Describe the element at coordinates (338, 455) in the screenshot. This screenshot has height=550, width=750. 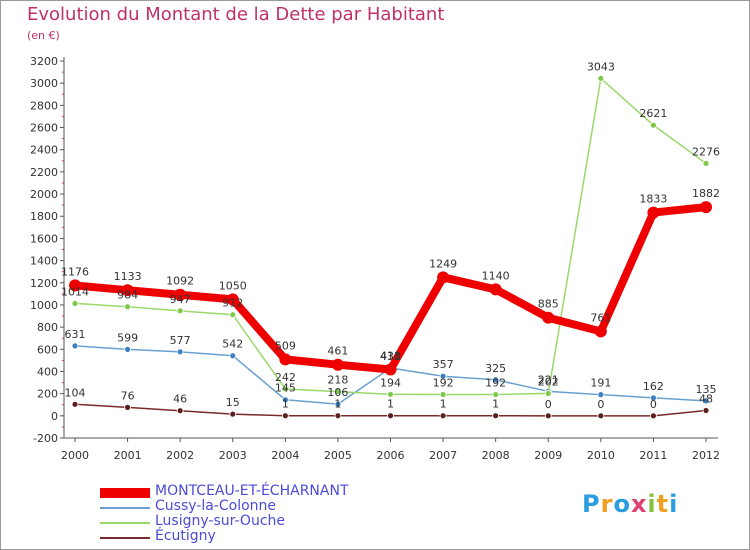
I see `x-tick-label: 2005` at that location.